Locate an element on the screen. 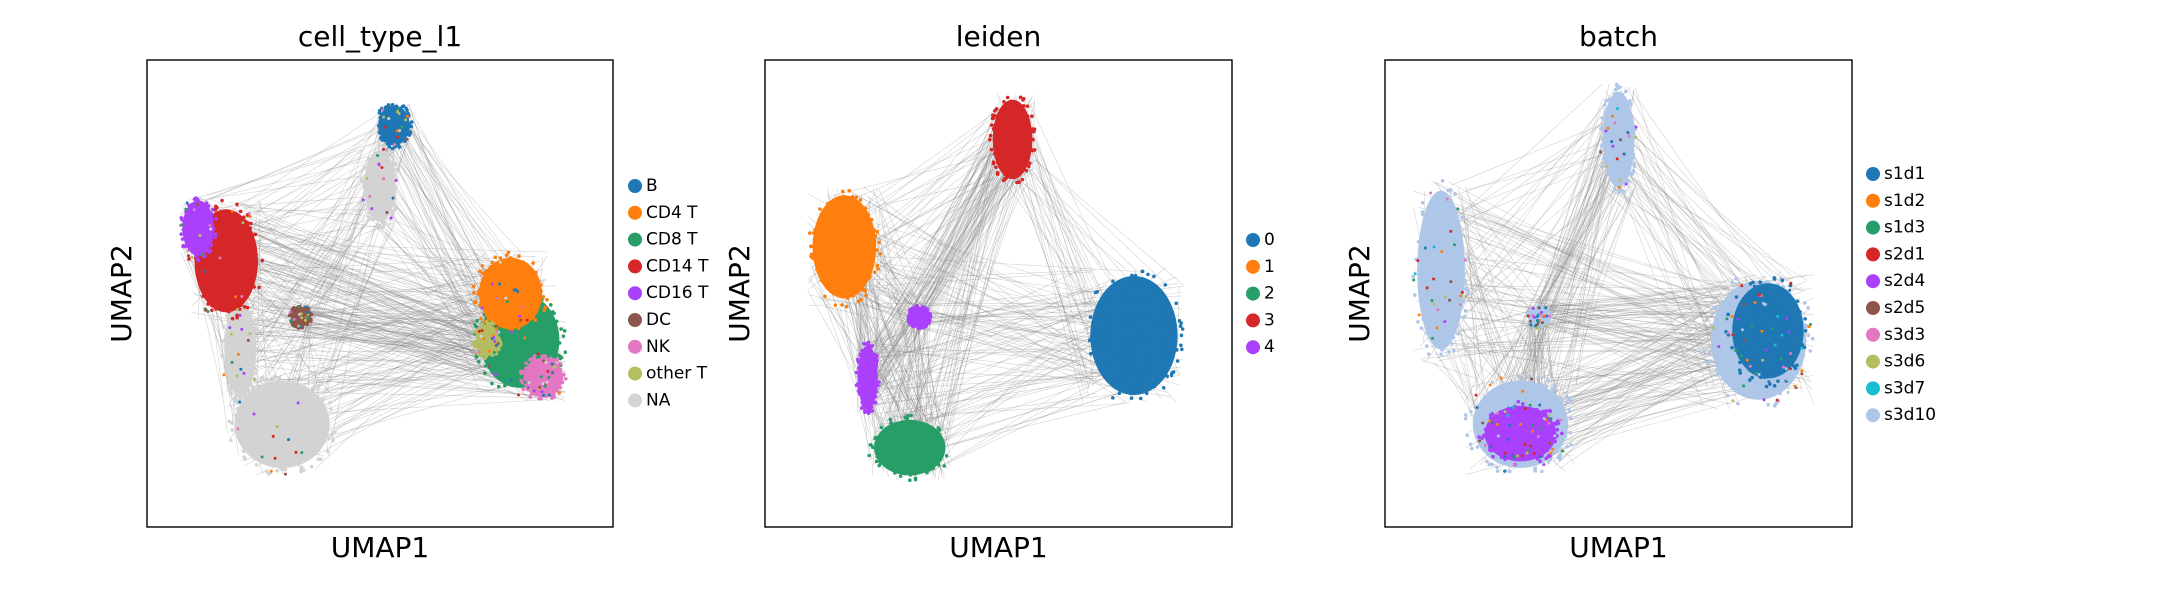  legend-label: s3d10 is located at coordinates (1910, 415).